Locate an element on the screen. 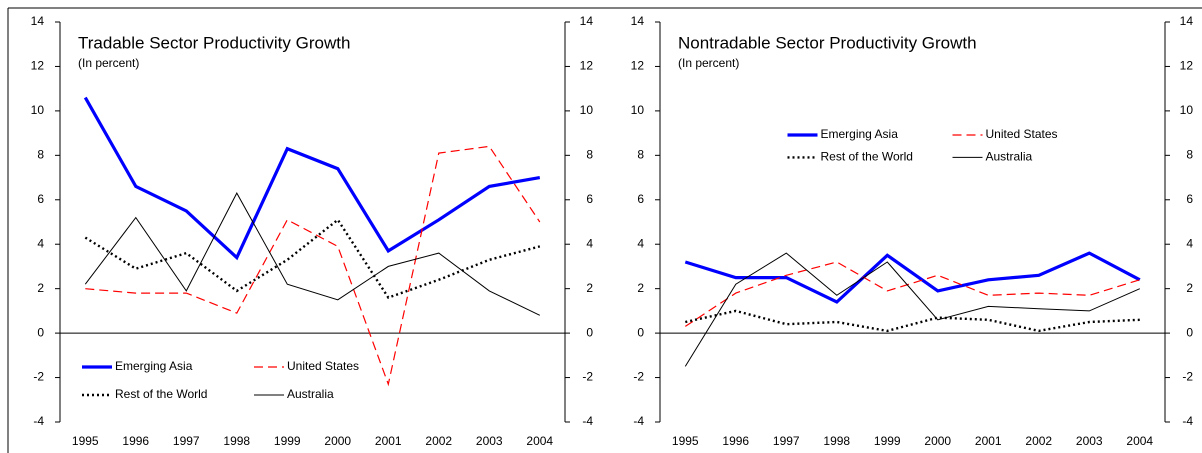  chart-title: Nontradable Sector Productivity Growth is located at coordinates (827, 42).